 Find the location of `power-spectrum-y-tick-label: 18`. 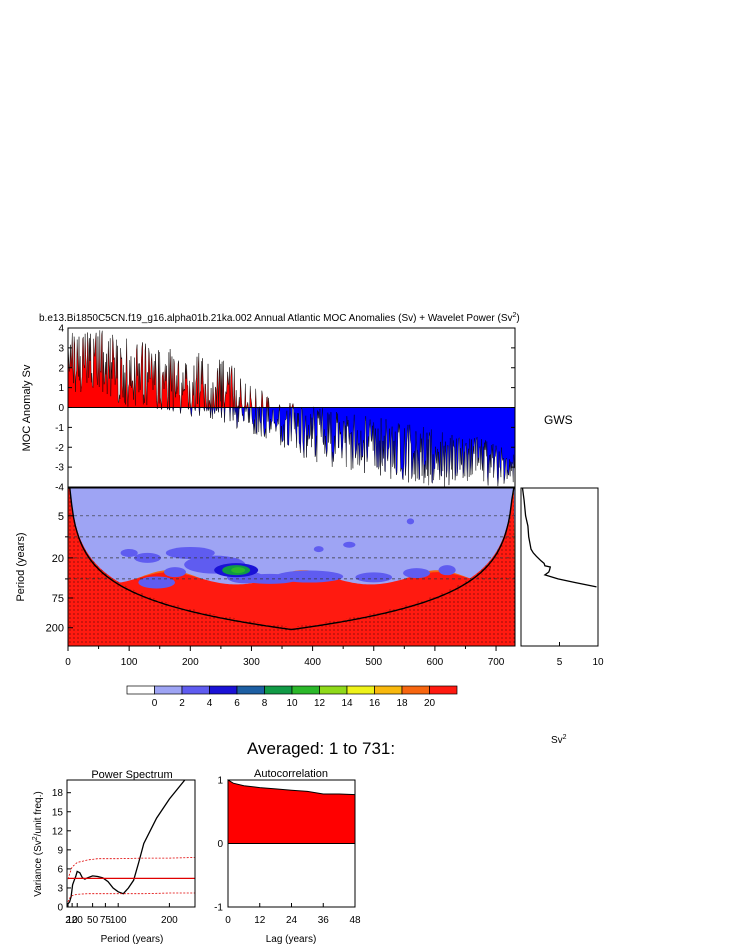

power-spectrum-y-tick-label: 18 is located at coordinates (58, 793).